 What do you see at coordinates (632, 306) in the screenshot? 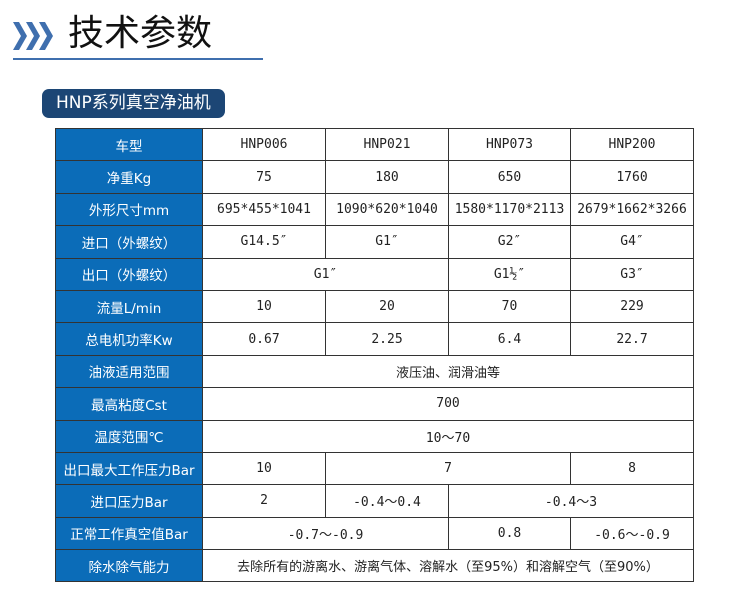
I see `table-cell: 229` at bounding box center [632, 306].